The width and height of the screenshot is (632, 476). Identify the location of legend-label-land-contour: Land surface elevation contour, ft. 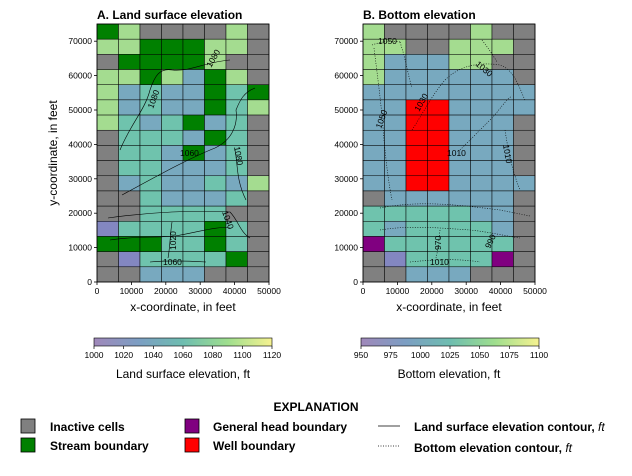
(509, 427).